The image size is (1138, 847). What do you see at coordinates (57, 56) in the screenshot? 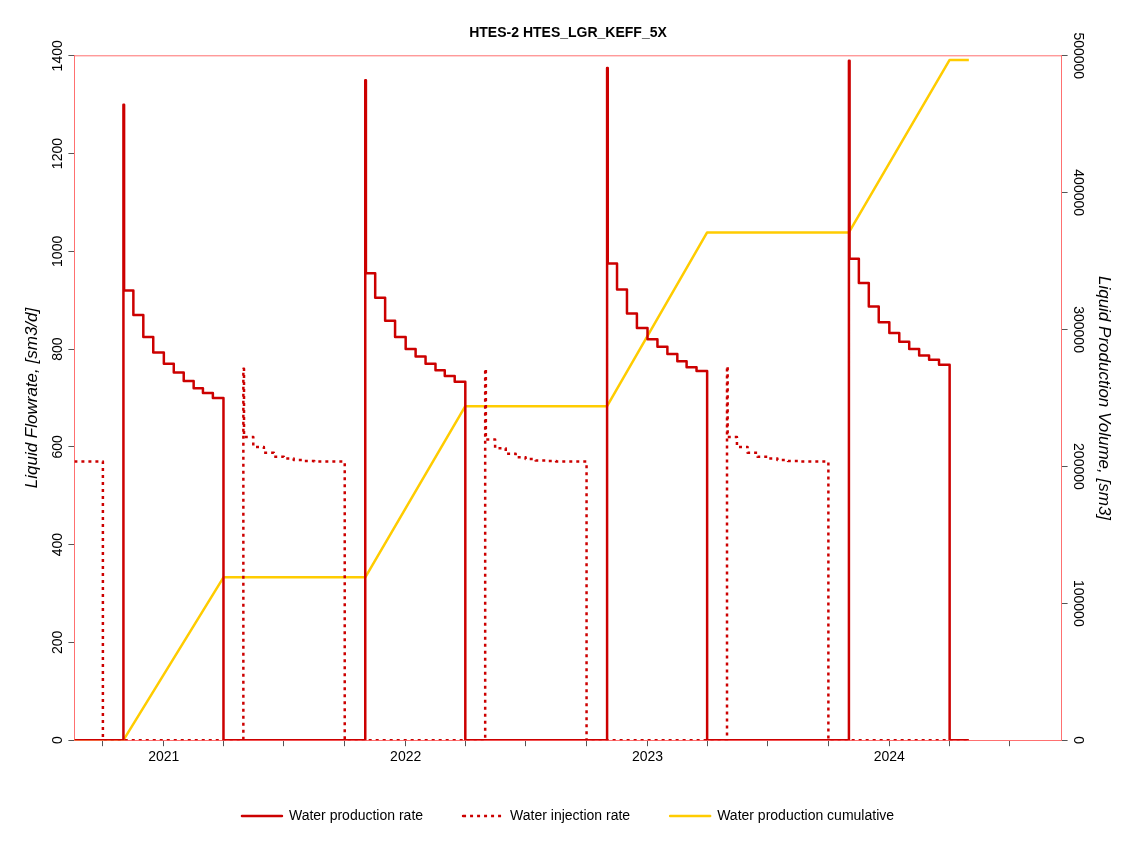
I see `y-tick-label: 1400` at bounding box center [57, 56].